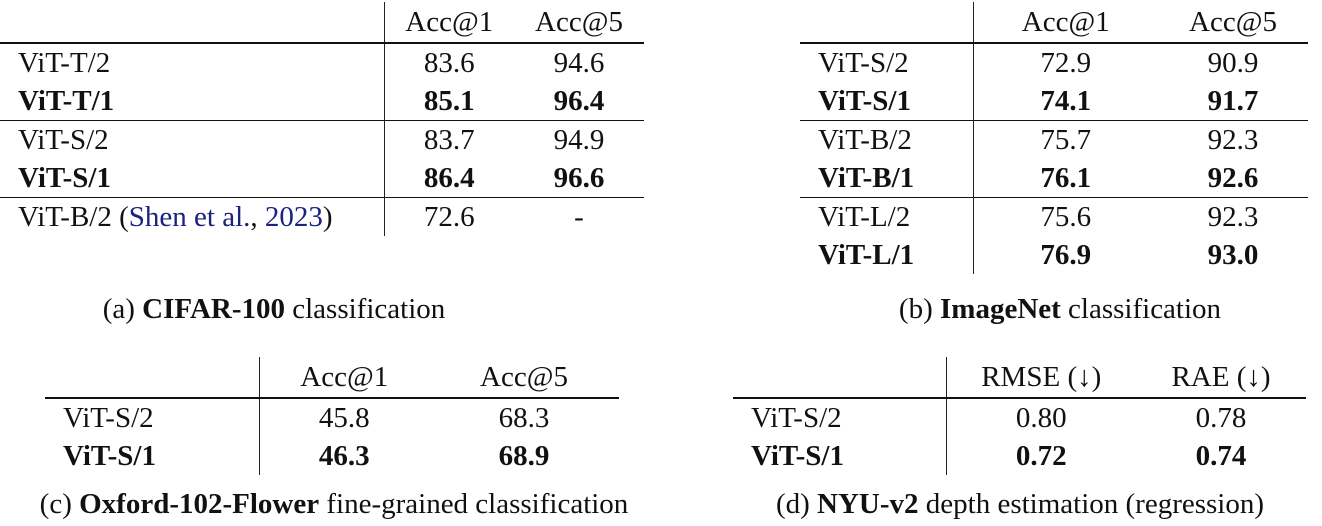  I want to click on acc1-value: 83.7, so click(449, 139).